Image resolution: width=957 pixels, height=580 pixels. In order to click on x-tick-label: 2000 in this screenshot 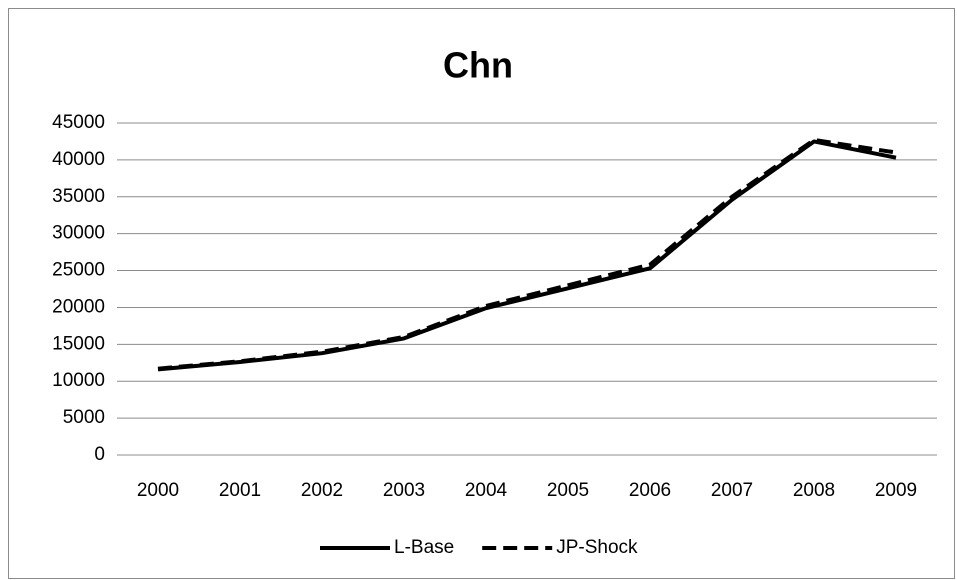, I will do `click(158, 490)`.